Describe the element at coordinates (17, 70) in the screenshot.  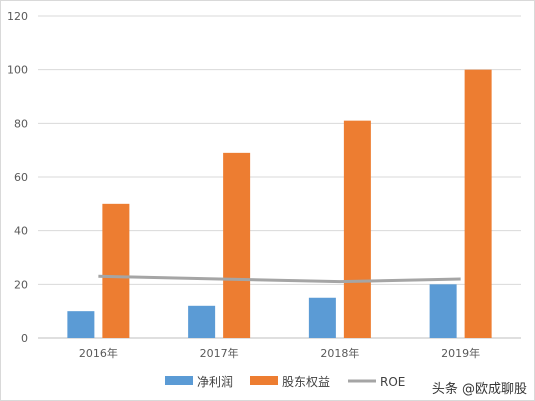
I see `y-tick-label: 100` at that location.